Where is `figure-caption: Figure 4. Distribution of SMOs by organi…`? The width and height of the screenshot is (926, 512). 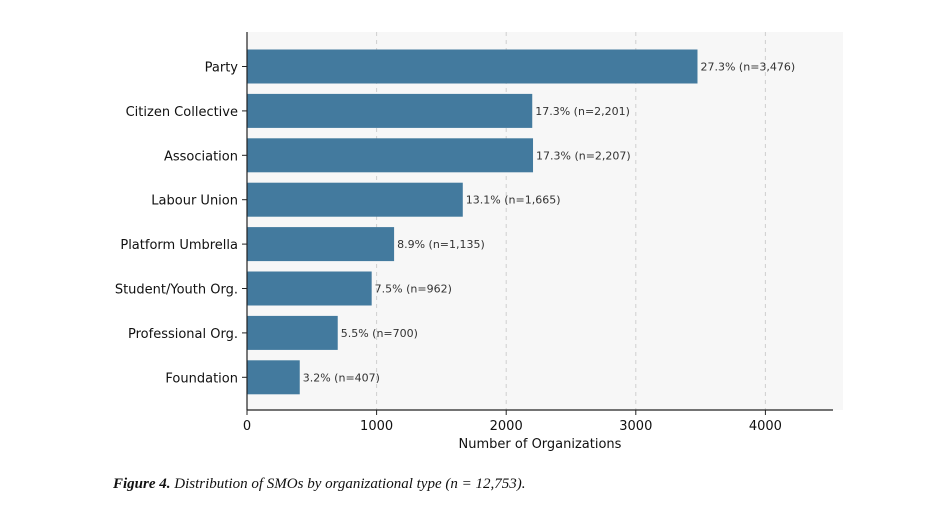
figure-caption: Figure 4. Distribution of SMOs by organi… is located at coordinates (503, 484).